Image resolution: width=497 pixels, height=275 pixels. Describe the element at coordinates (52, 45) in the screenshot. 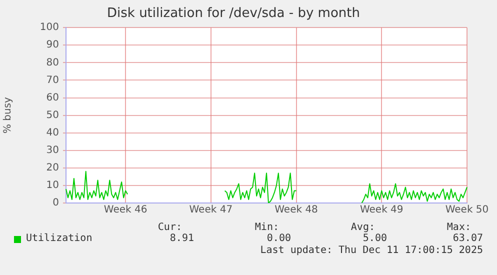

I see `y-tick-label: 90` at that location.